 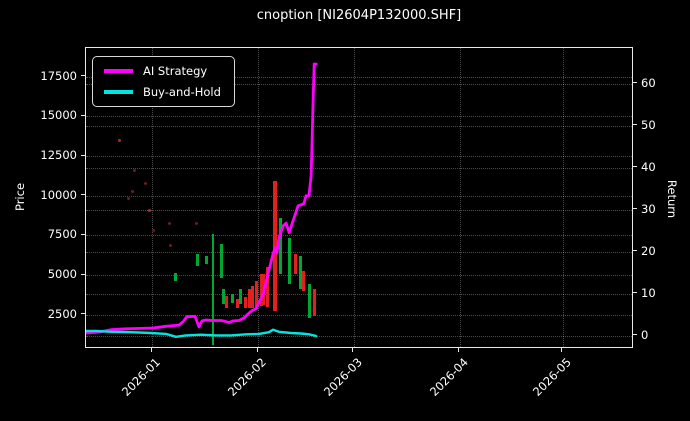 What do you see at coordinates (202, 333) in the screenshot?
I see `buy-and-hold-line` at bounding box center [202, 333].